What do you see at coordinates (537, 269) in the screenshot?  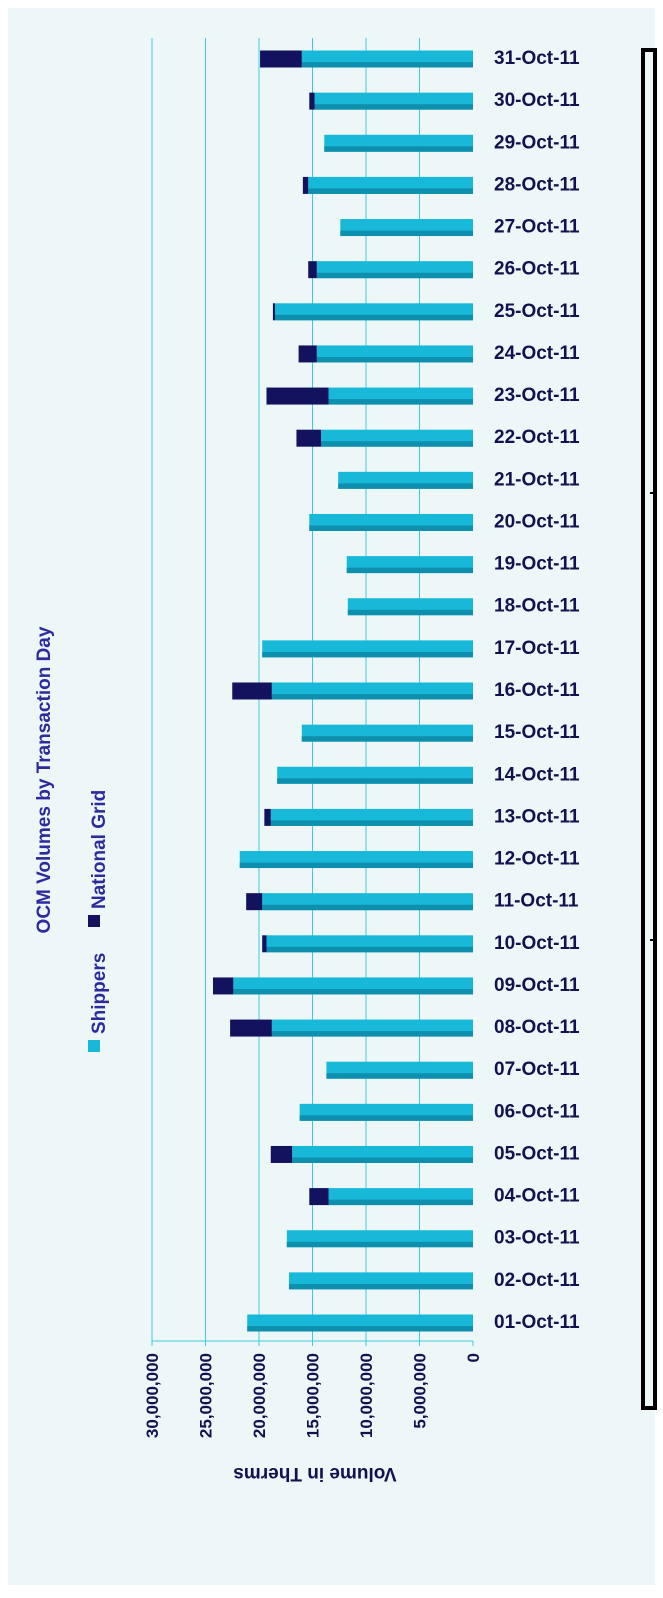 I see `category-label: 26-Oct-11` at bounding box center [537, 269].